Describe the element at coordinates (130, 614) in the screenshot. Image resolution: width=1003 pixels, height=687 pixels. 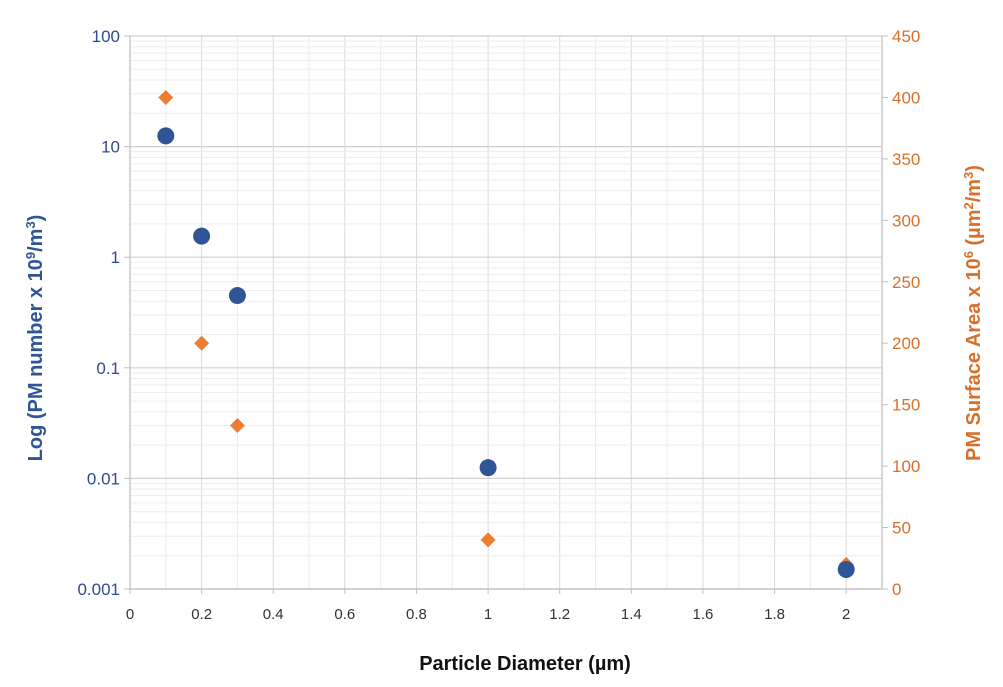
I see `x-tick-label: 0` at that location.